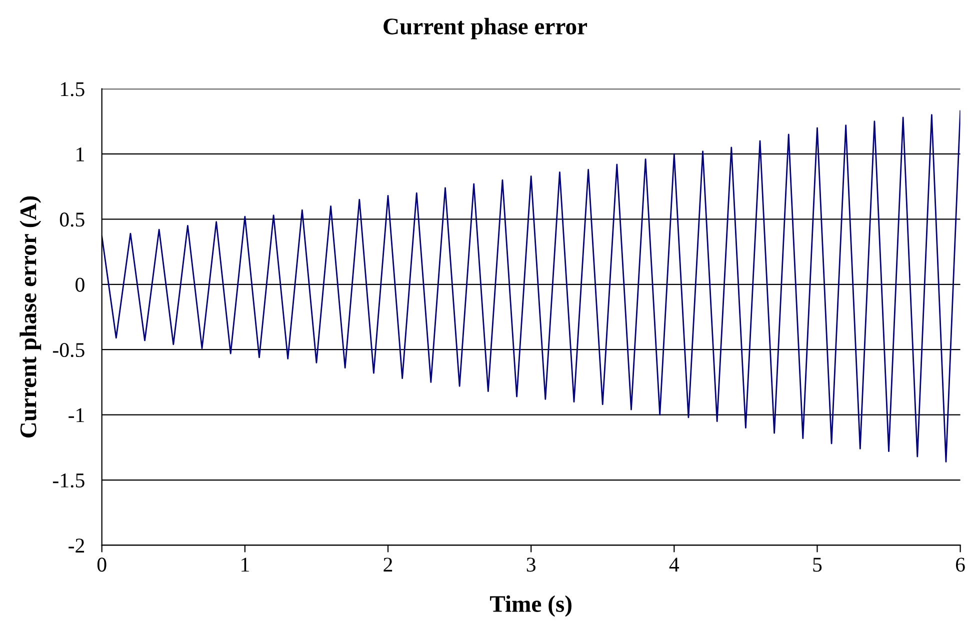  I want to click on x-axis-title: Time (s), so click(531, 606).